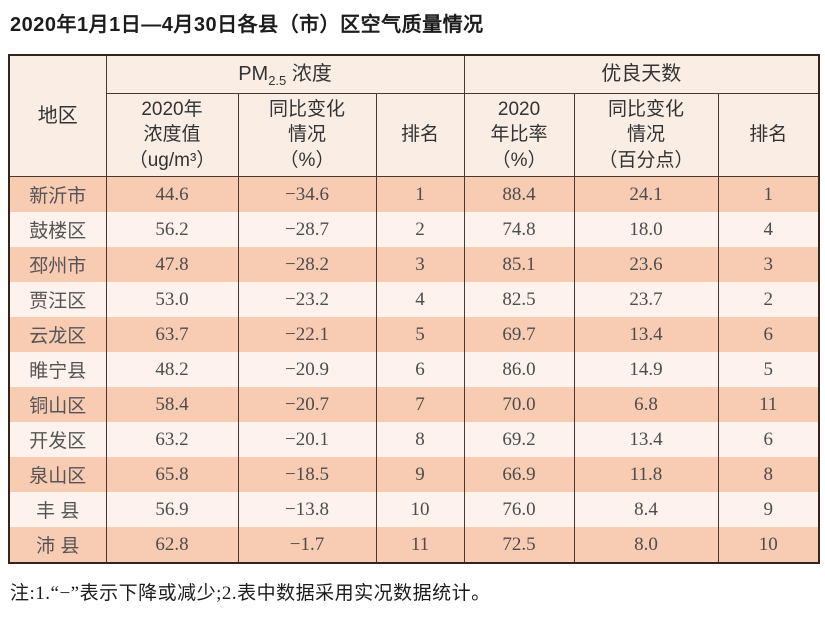 The image size is (825, 620). What do you see at coordinates (519, 474) in the screenshot?
I see `cell-ratio-value: 66.9` at bounding box center [519, 474].